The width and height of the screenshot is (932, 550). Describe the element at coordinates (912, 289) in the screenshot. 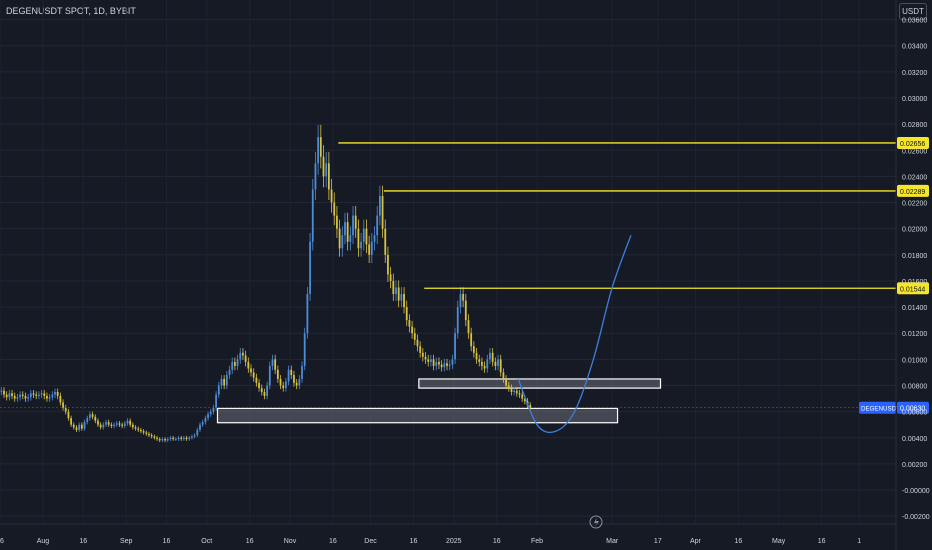

I see `level-label: 0.01544` at that location.